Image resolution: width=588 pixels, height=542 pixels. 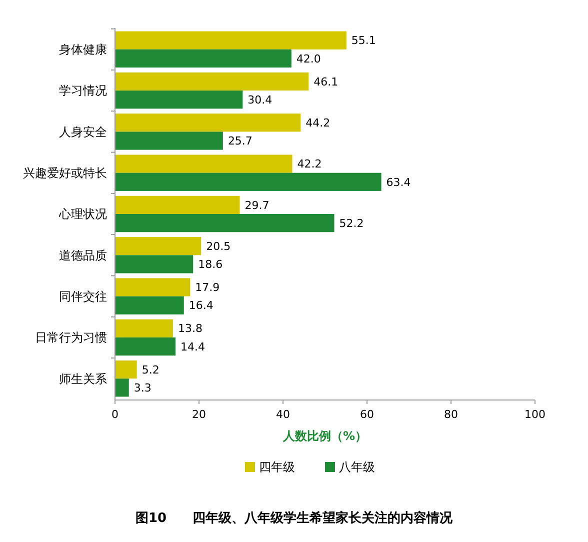 What do you see at coordinates (151, 369) in the screenshot?
I see `data-label: 5.2` at bounding box center [151, 369].